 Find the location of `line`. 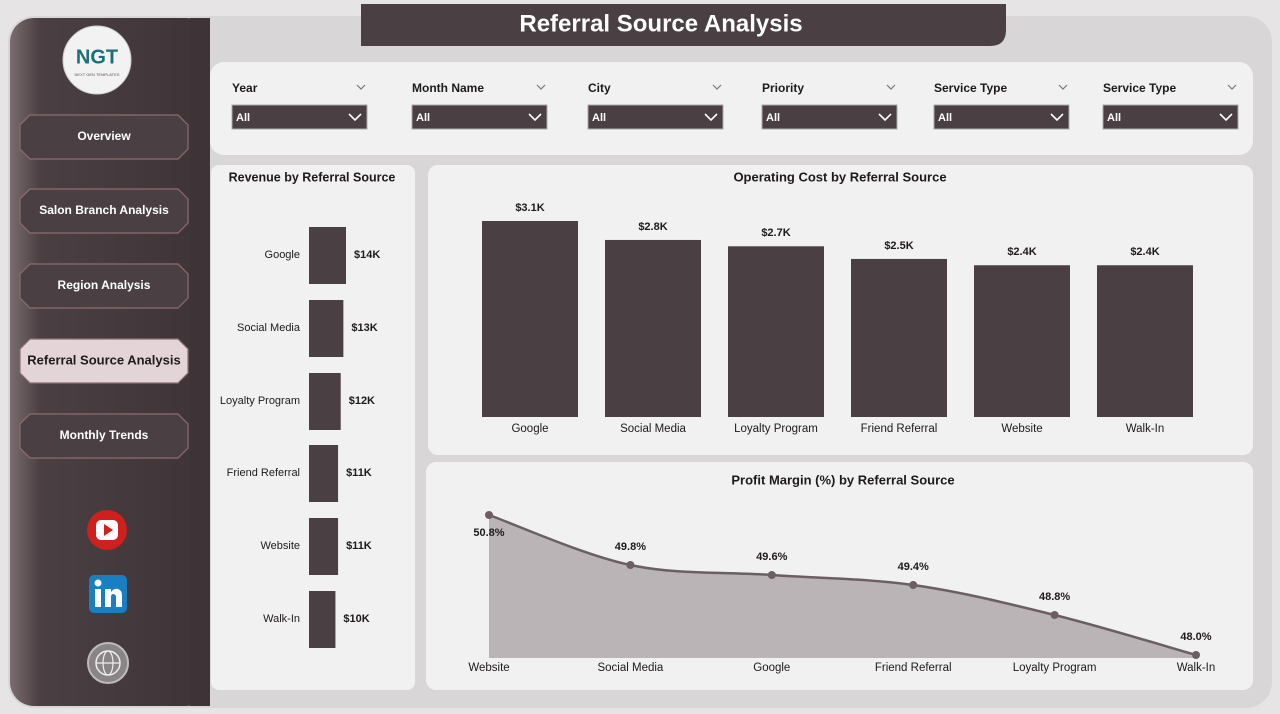

line is located at coordinates (842, 585).